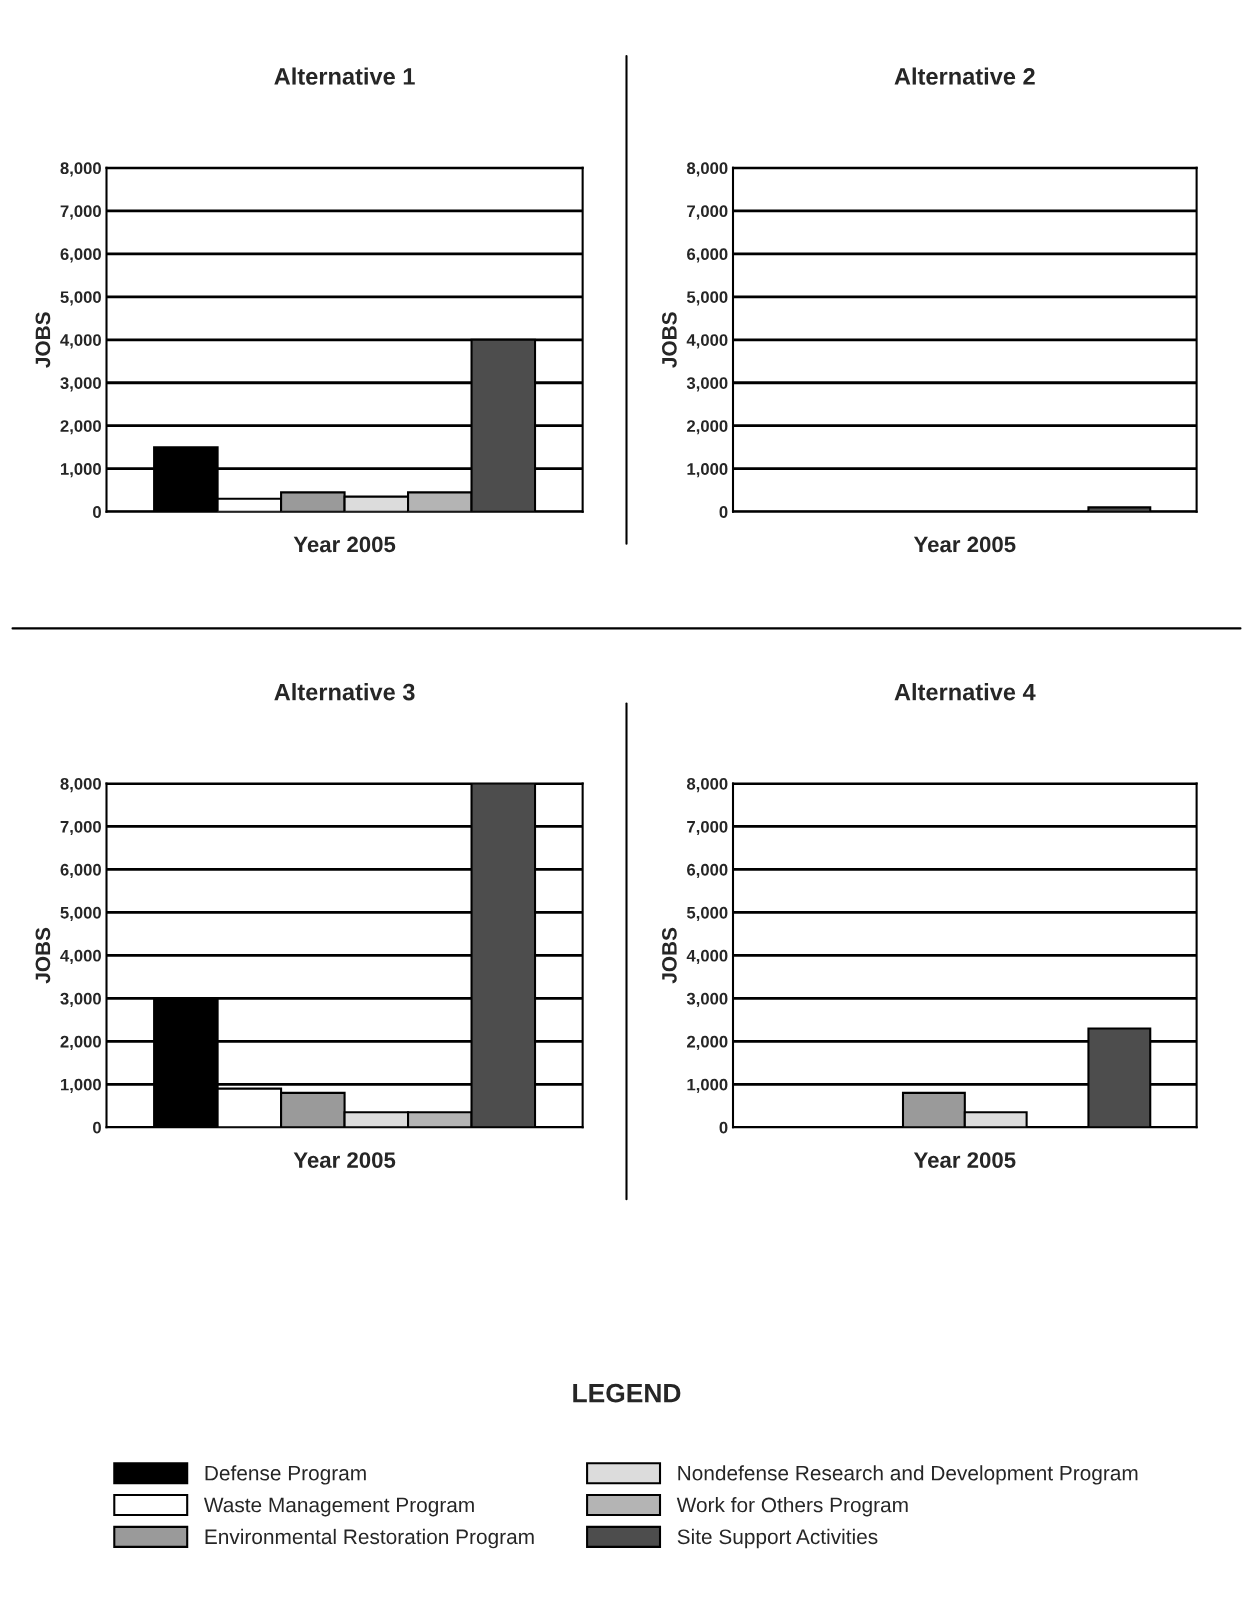  I want to click on chart-title: Alternative 4, so click(965, 692).